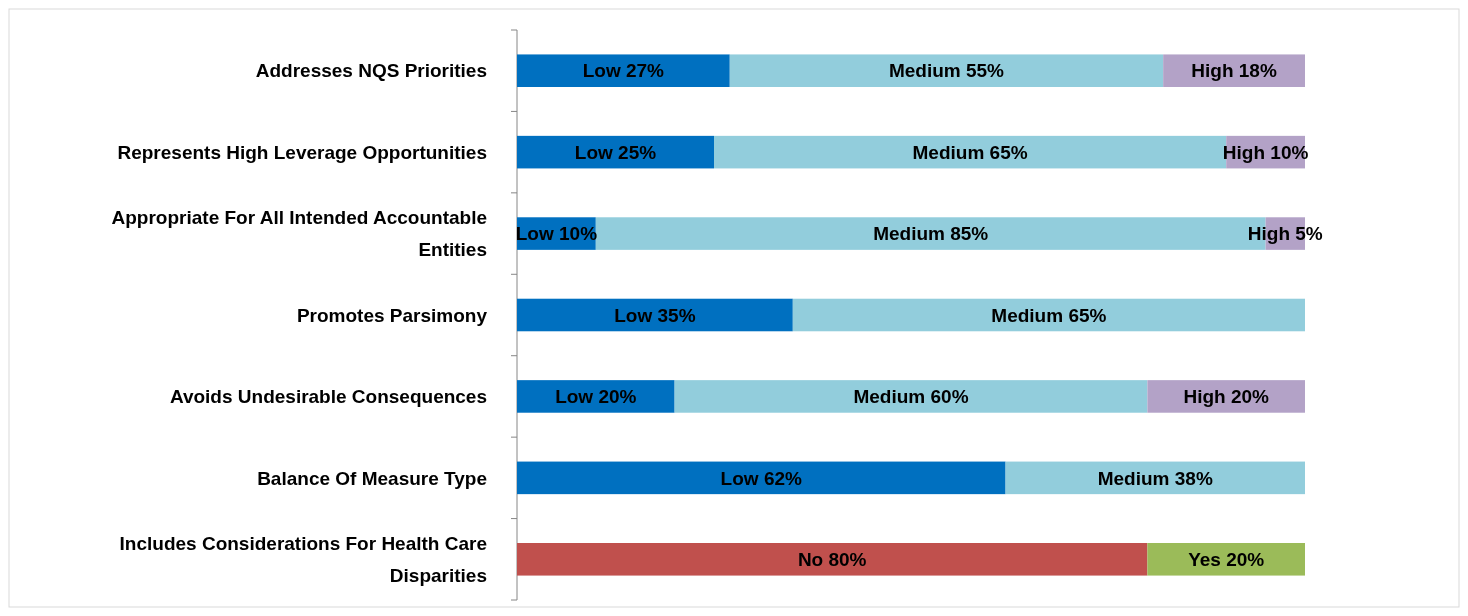 This screenshot has width=1468, height=616. Describe the element at coordinates (303, 559) in the screenshot. I see `y-tick-label: Includes Considerations For Health Care Disparities` at that location.